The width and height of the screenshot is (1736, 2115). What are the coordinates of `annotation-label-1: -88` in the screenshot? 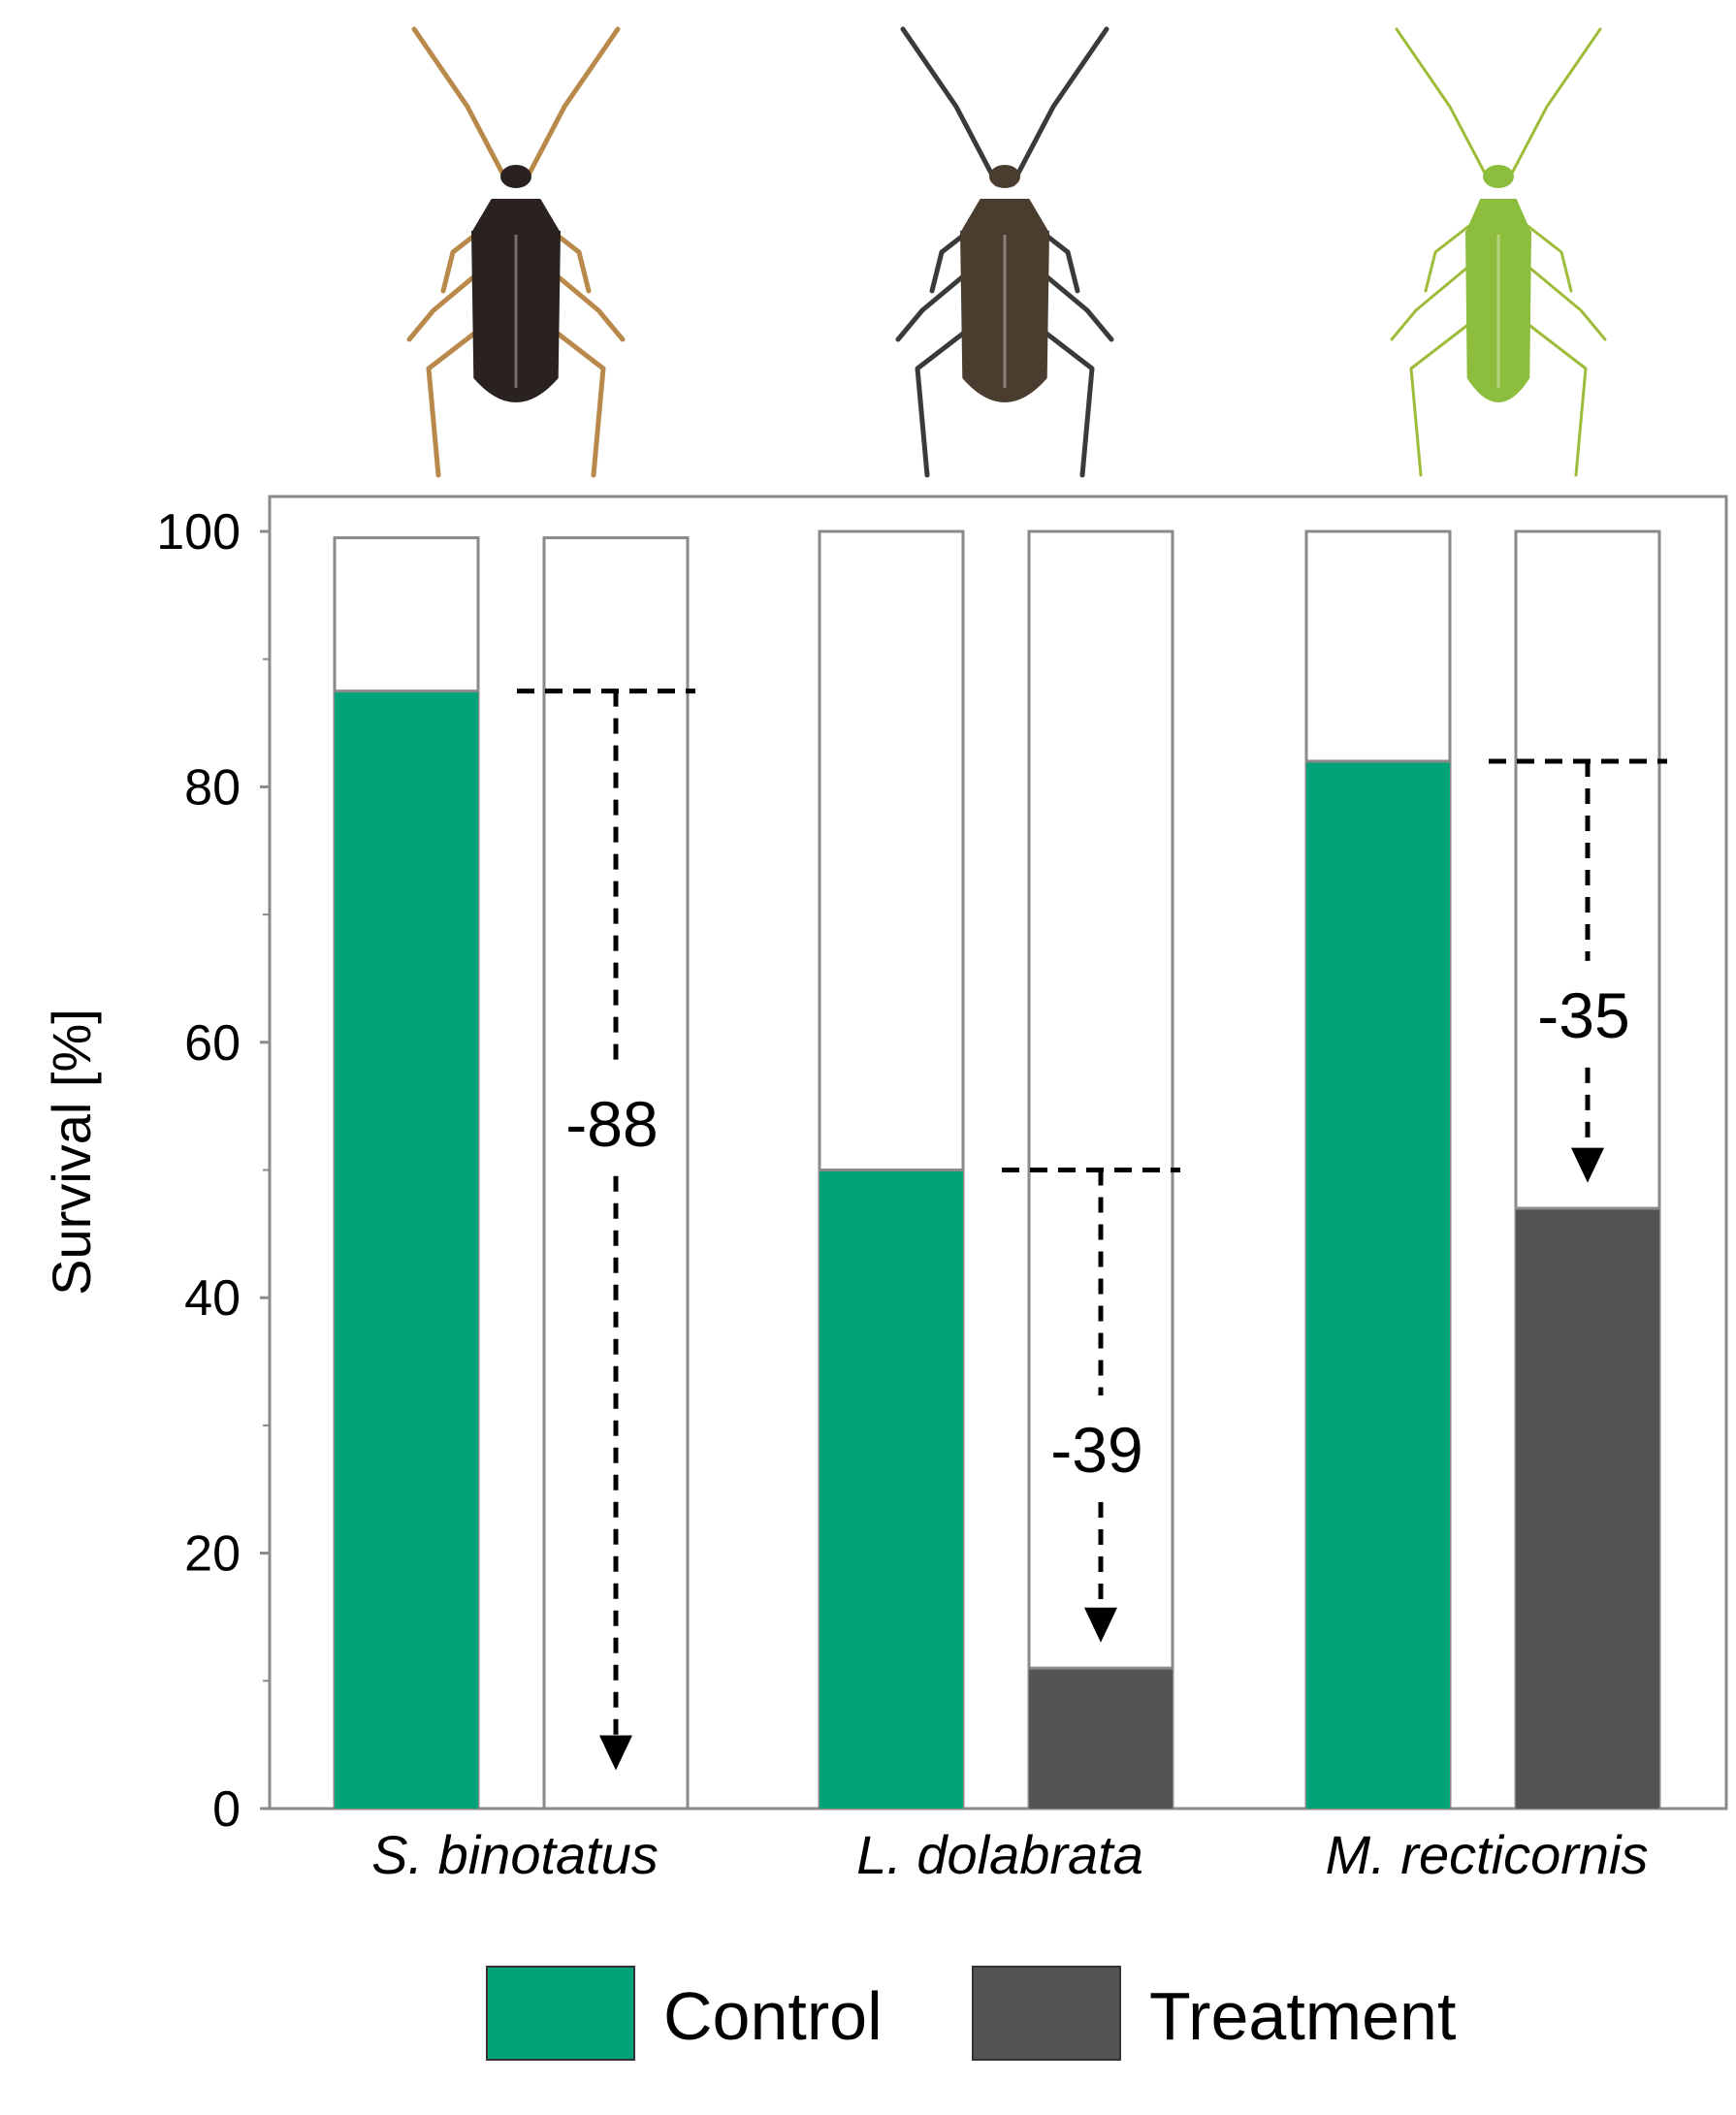 It's located at (611, 1124).